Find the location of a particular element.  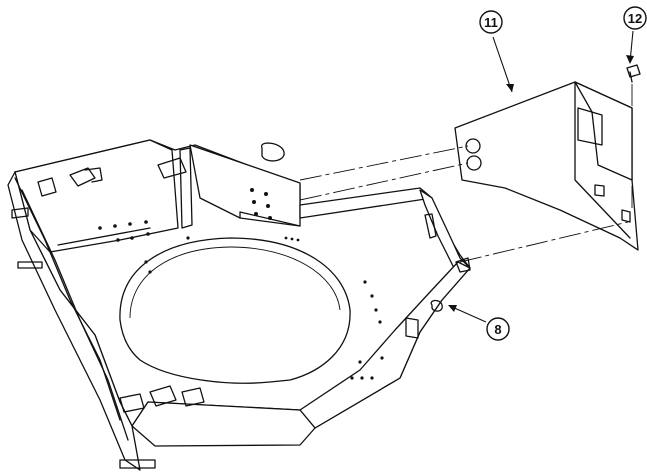

fastener is located at coordinates (633, 73).